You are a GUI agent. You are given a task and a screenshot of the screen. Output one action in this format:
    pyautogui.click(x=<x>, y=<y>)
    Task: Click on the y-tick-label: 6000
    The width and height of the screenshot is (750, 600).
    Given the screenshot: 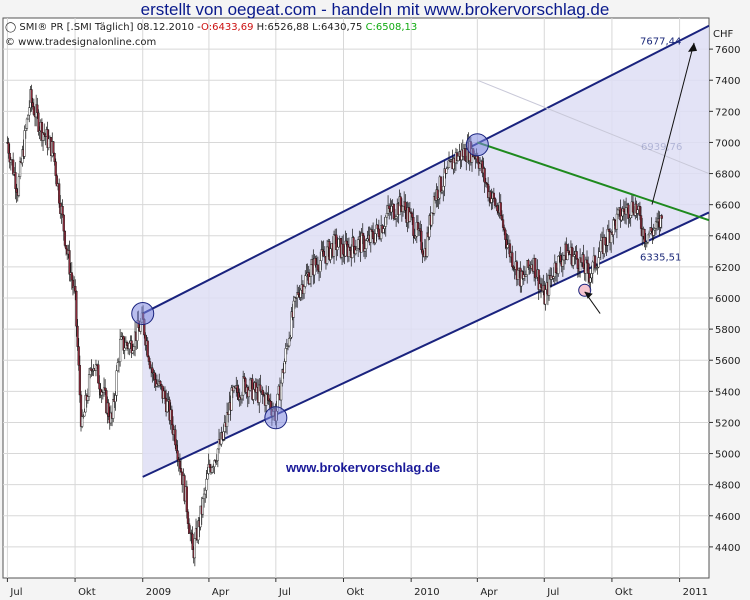 What is the action you would take?
    pyautogui.click(x=727, y=299)
    